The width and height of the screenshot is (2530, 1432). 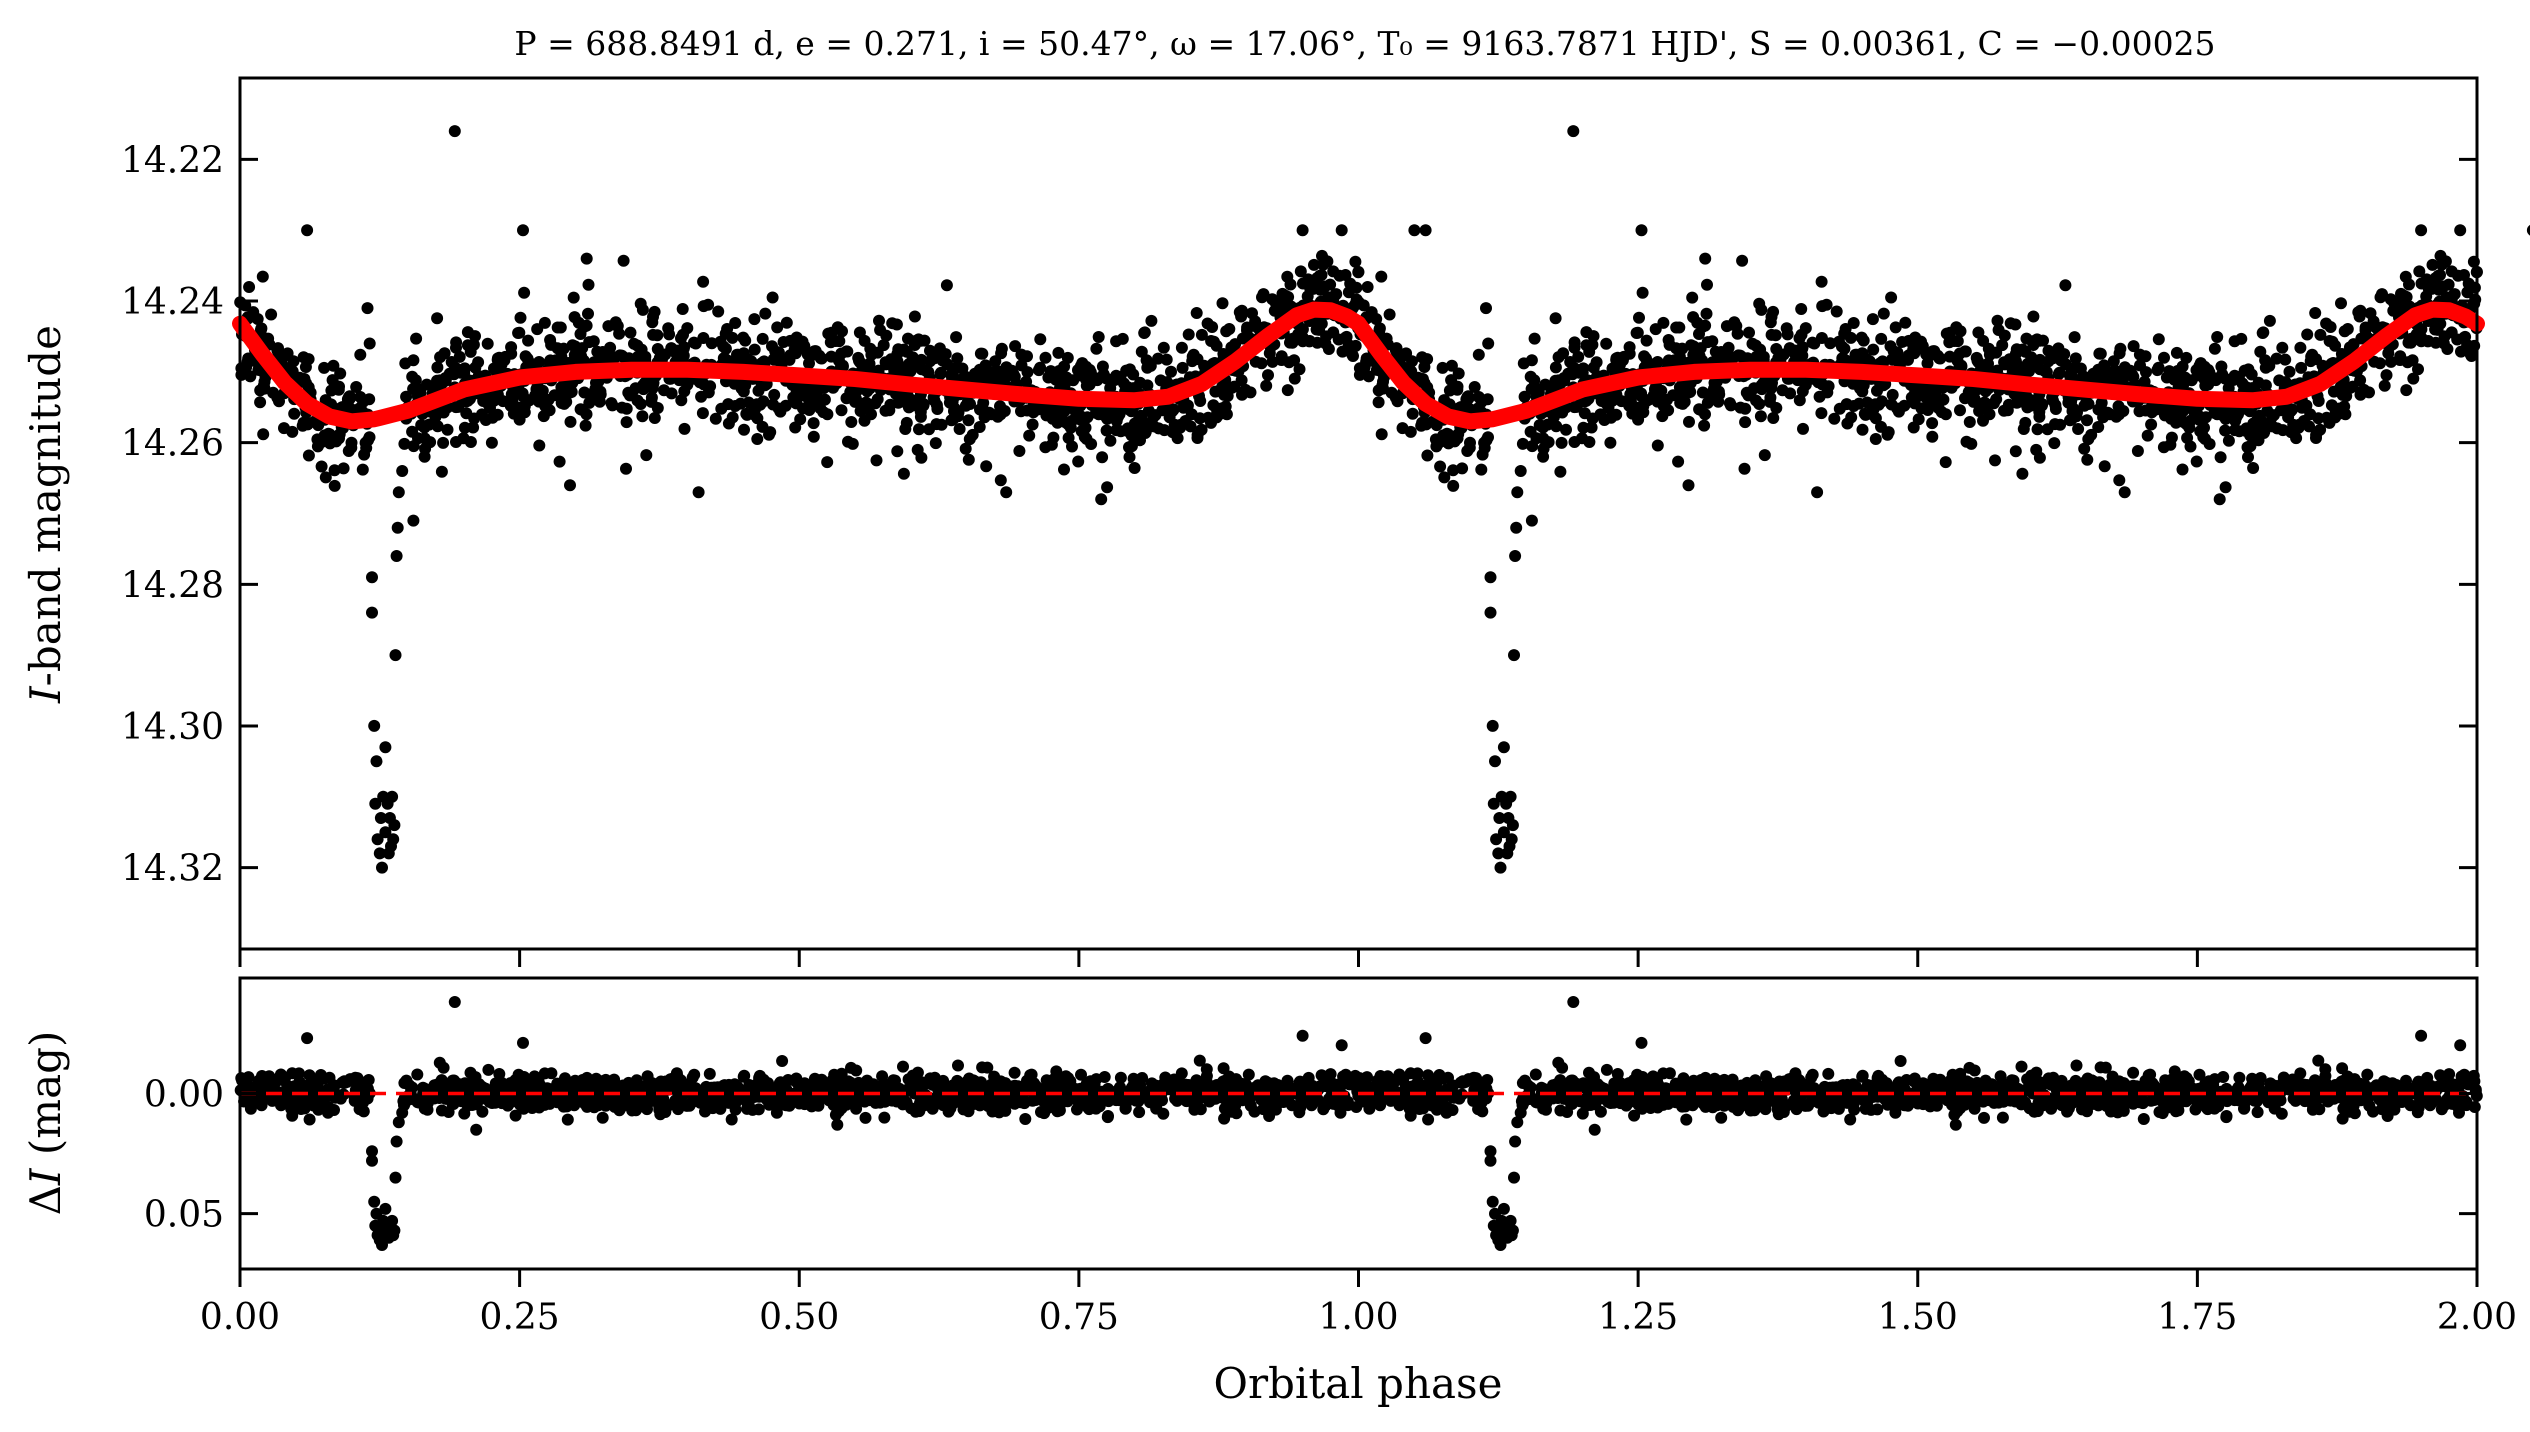 I want to click on light-curve-y-label: I-band magnitude, so click(x=45, y=514).